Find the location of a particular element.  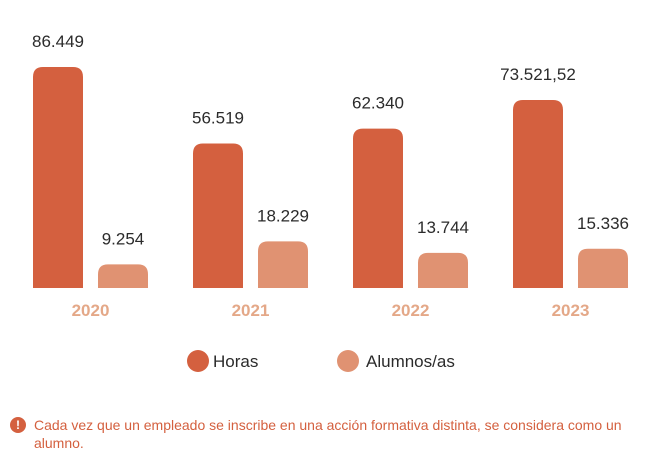

value-label-alumnos-2023: 15.336 is located at coordinates (603, 223).